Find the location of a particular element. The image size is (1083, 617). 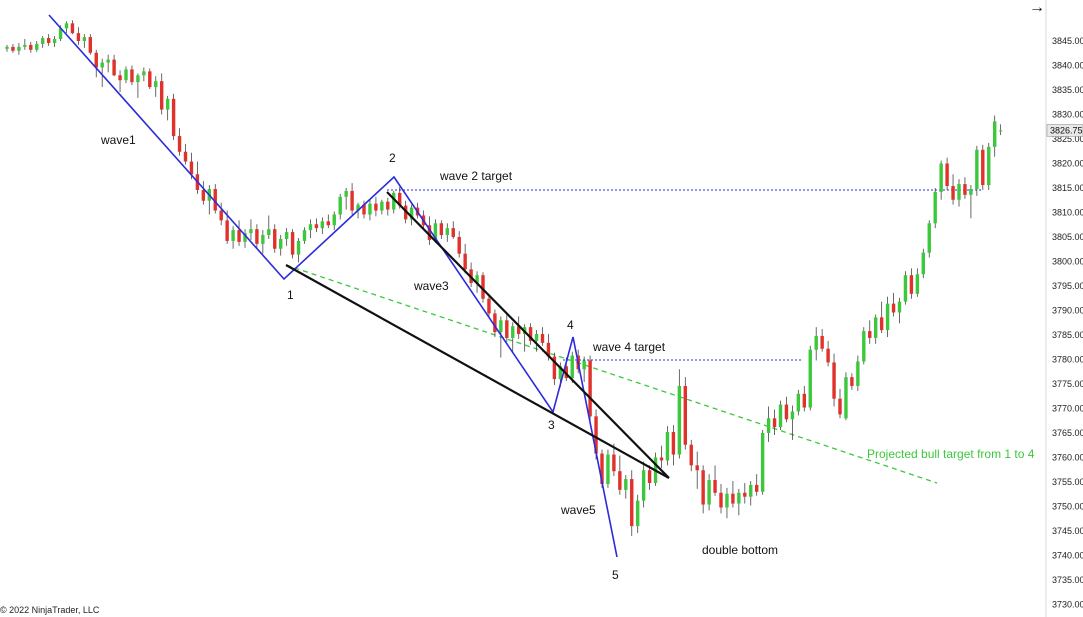

price-tick-label: 3845.00 is located at coordinates (1067, 41).